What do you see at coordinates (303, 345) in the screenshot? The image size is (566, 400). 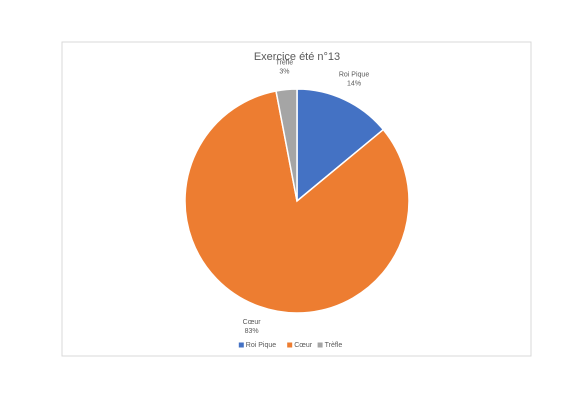 I see `legend-label: Cœur` at bounding box center [303, 345].